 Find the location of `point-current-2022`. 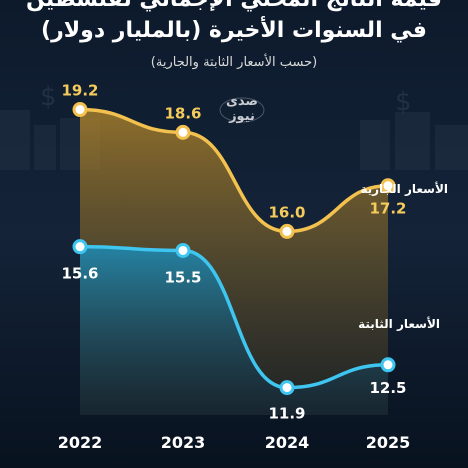

point-current-2022 is located at coordinates (80, 110).